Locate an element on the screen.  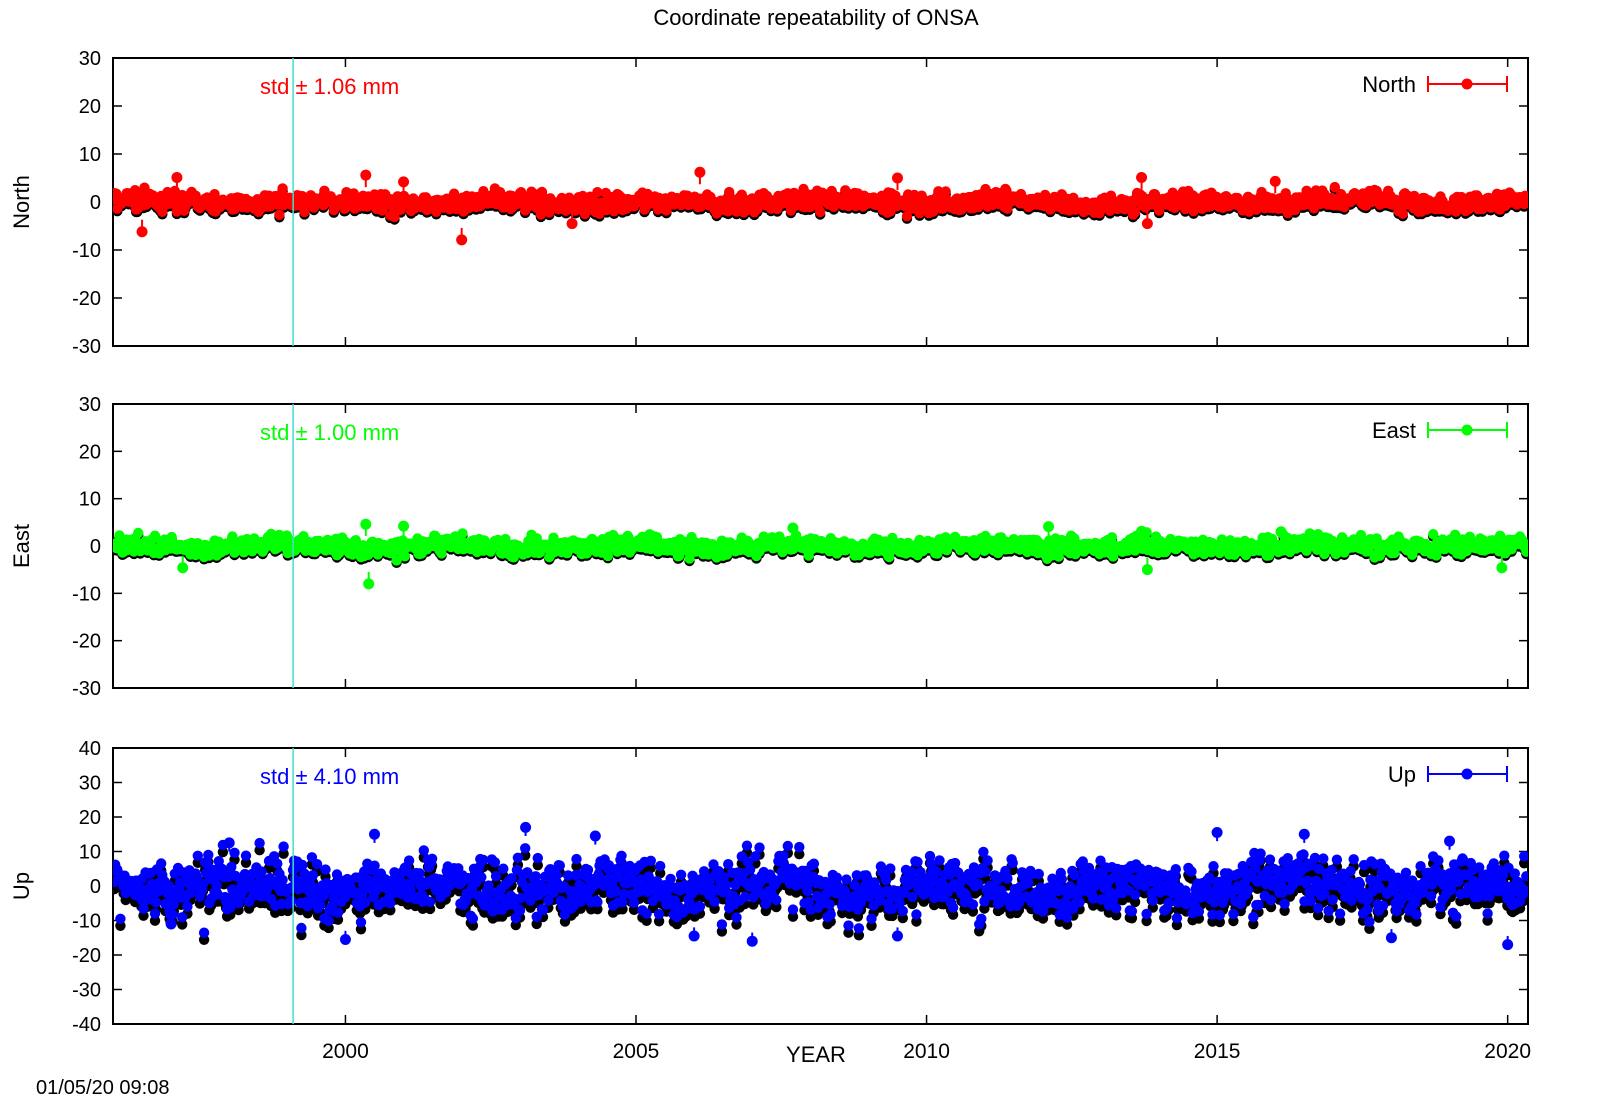
x-axis-label: YEAR is located at coordinates (816, 1054).